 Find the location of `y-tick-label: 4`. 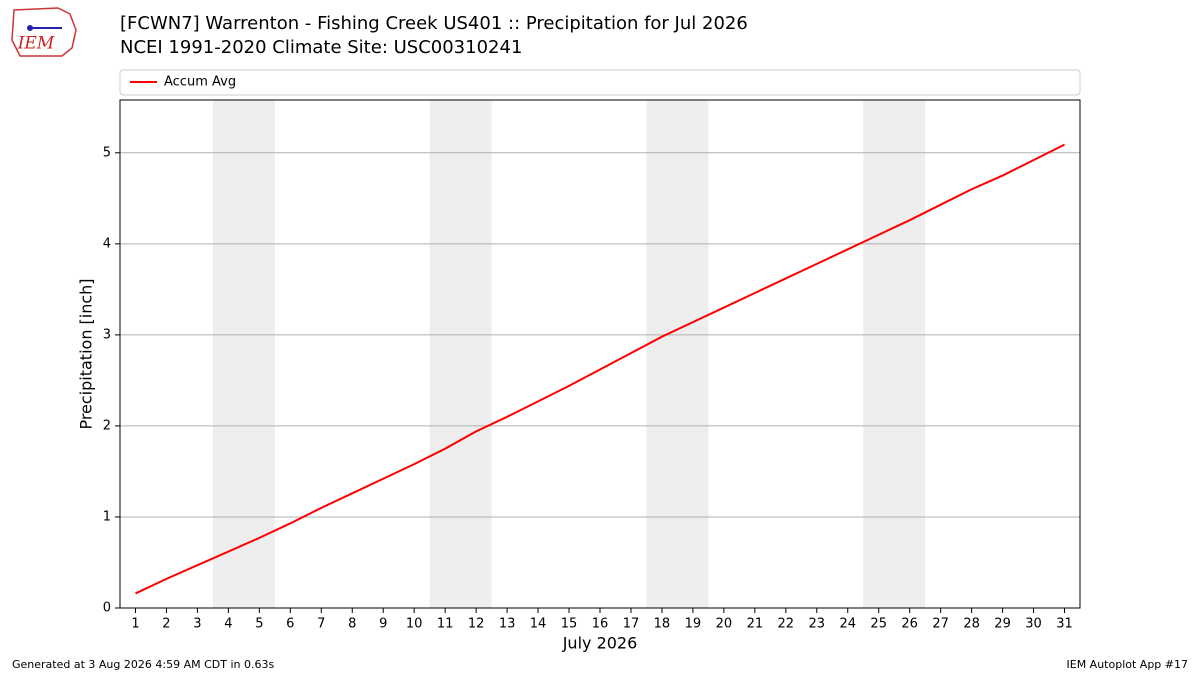

y-tick-label: 4 is located at coordinates (107, 243).